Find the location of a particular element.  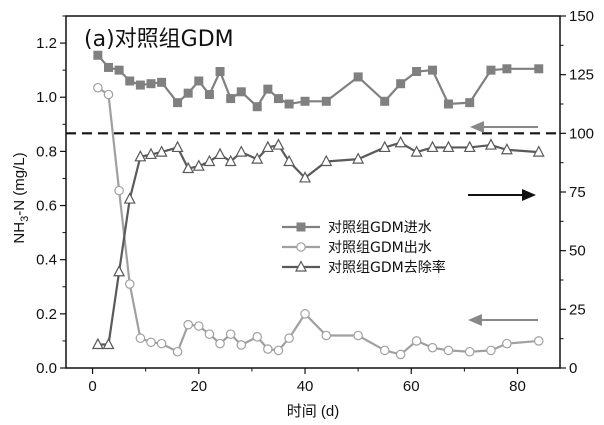

legend-item: 对照组GDM去除率 is located at coordinates (364, 267).